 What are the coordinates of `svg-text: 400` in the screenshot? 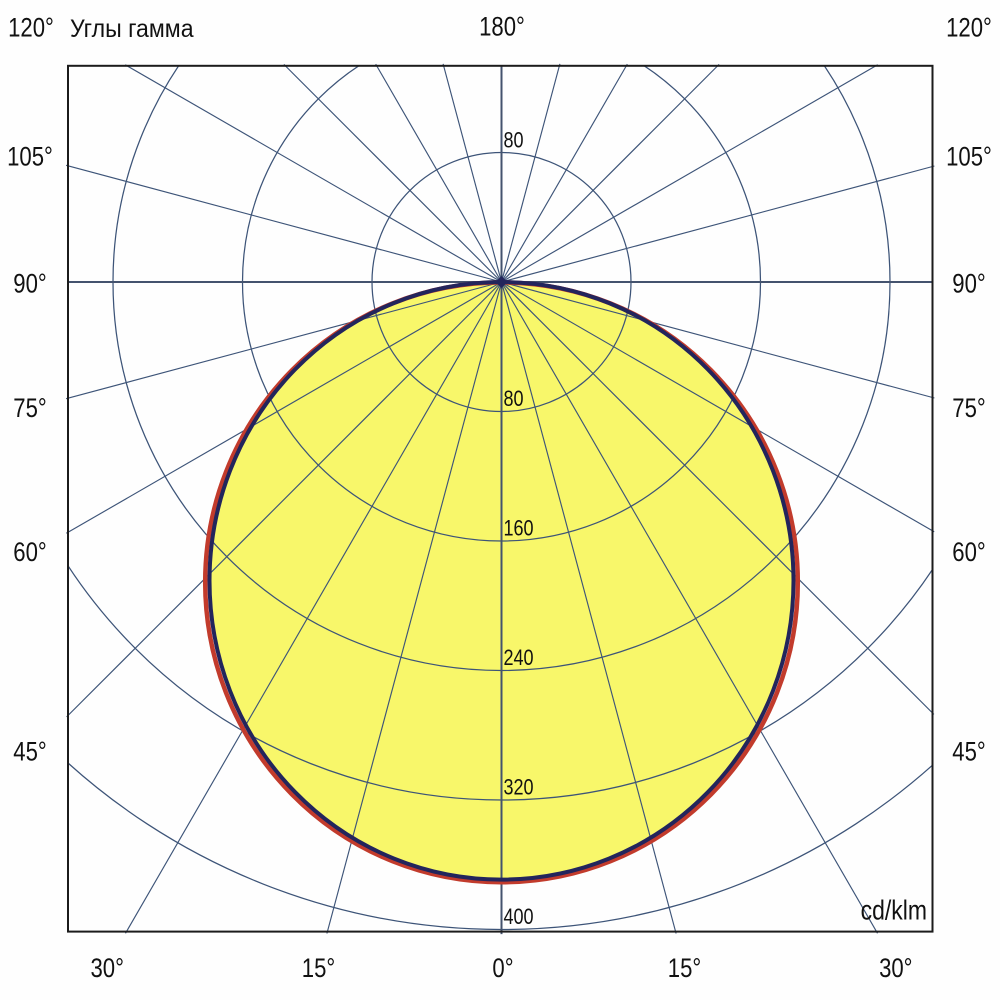 It's located at (519, 917).